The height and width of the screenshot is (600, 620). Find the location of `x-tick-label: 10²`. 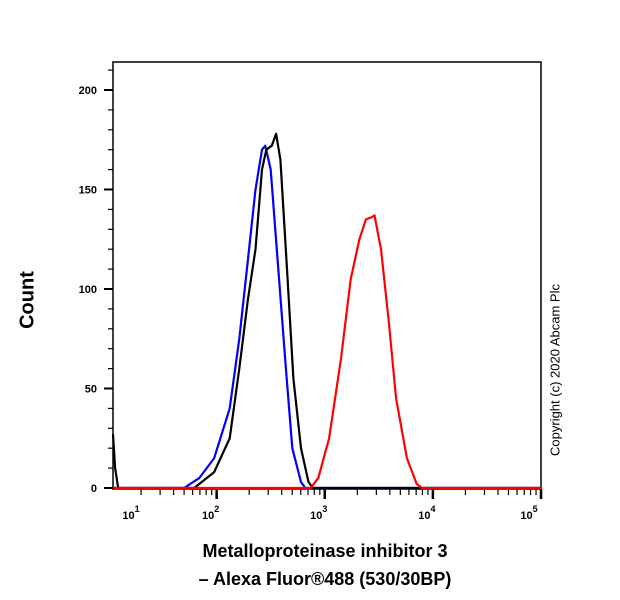

x-tick-label: 10² is located at coordinates (210, 513).